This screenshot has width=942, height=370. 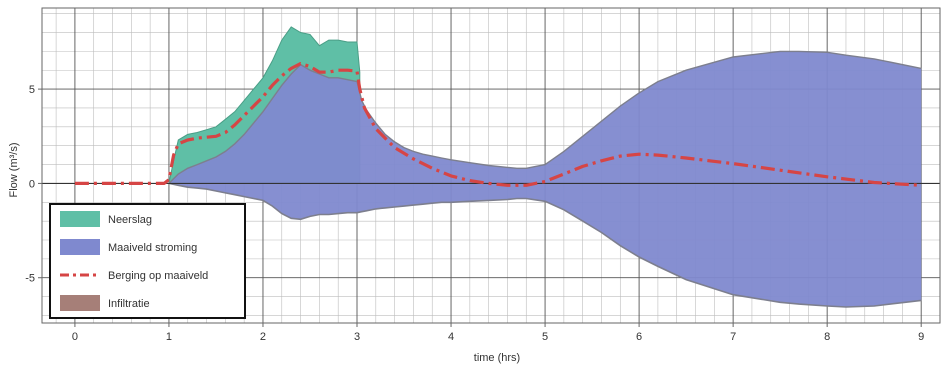 What do you see at coordinates (158, 276) in the screenshot?
I see `legend-label: Berging op maaiveld` at bounding box center [158, 276].